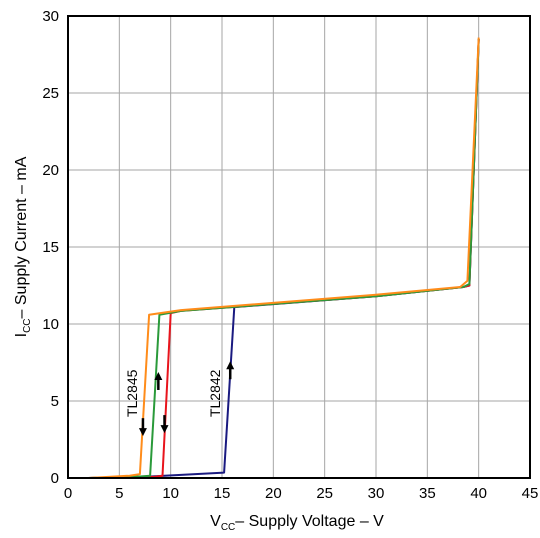  What do you see at coordinates (21, 237) in the screenshot?
I see `y-axis-label-rest: – Supply Current – mA` at bounding box center [21, 237].